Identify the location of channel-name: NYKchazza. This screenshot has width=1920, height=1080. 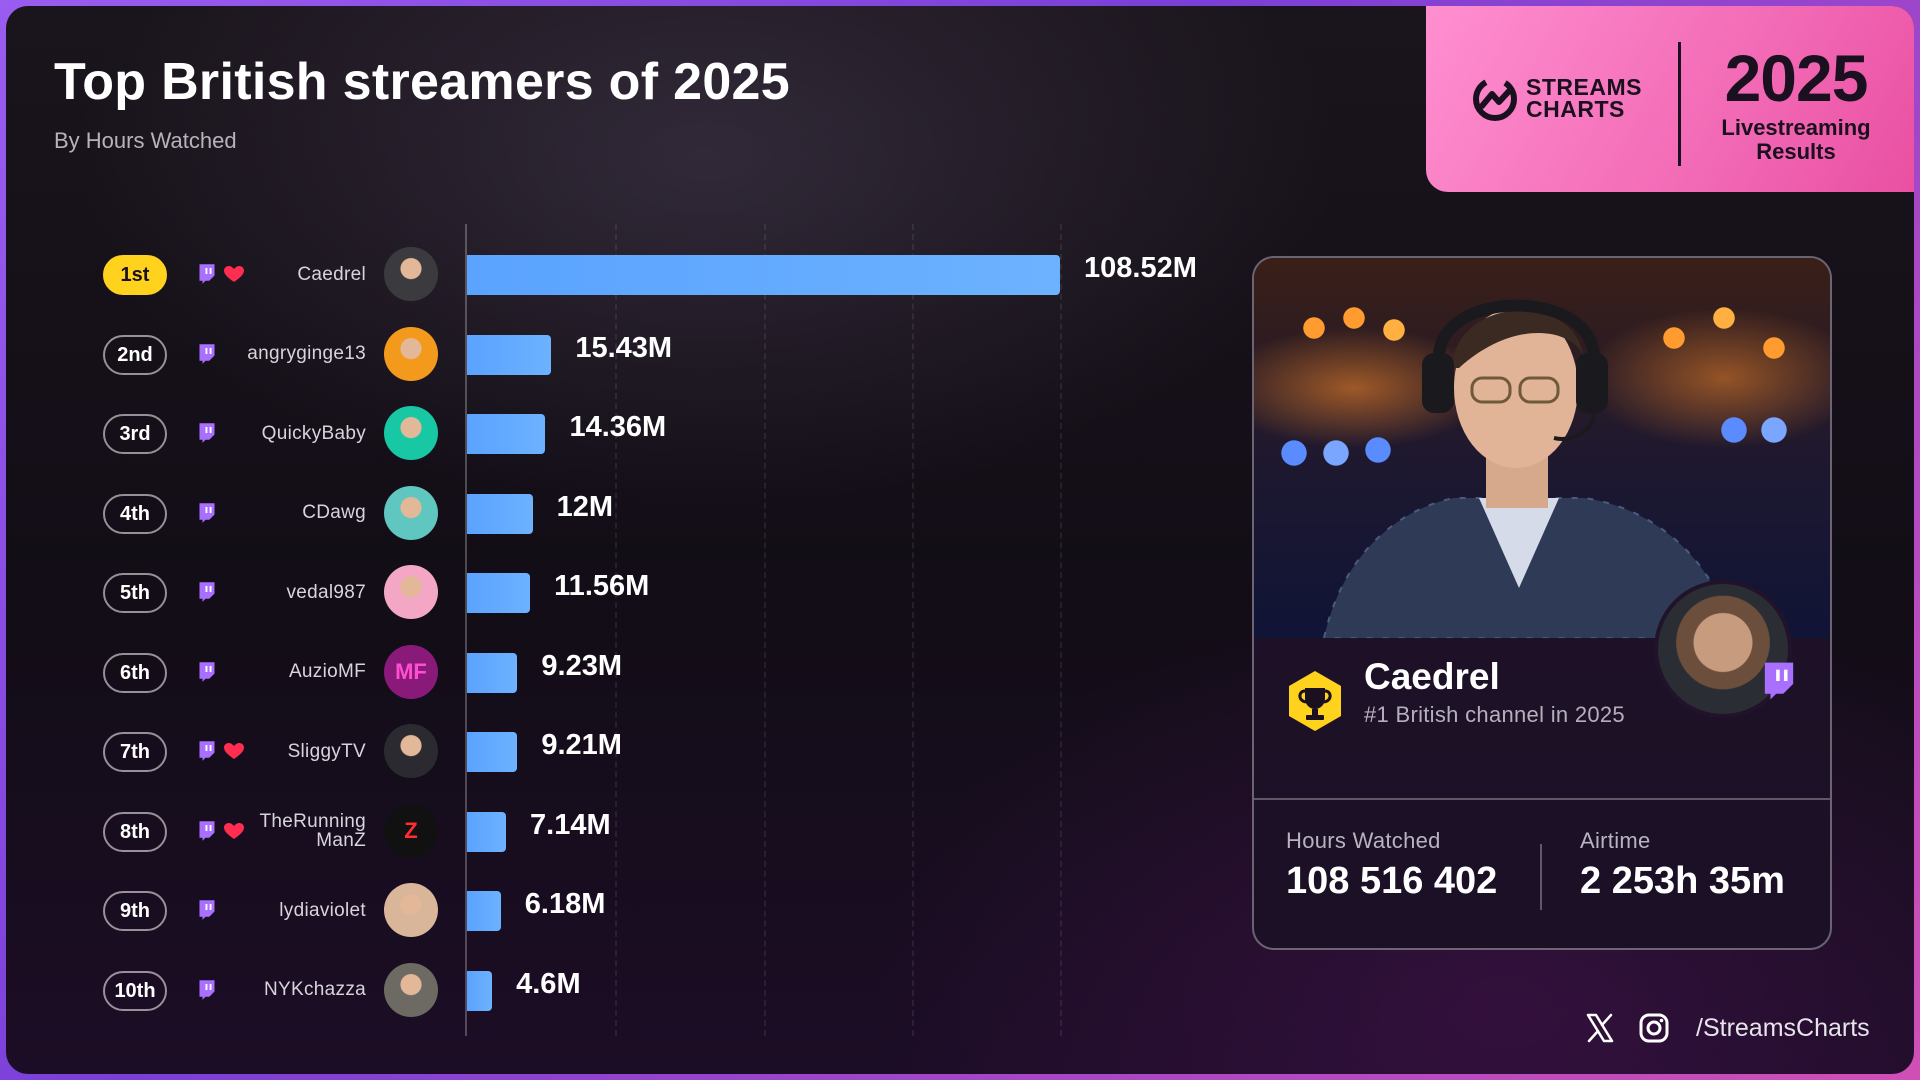
(315, 989).